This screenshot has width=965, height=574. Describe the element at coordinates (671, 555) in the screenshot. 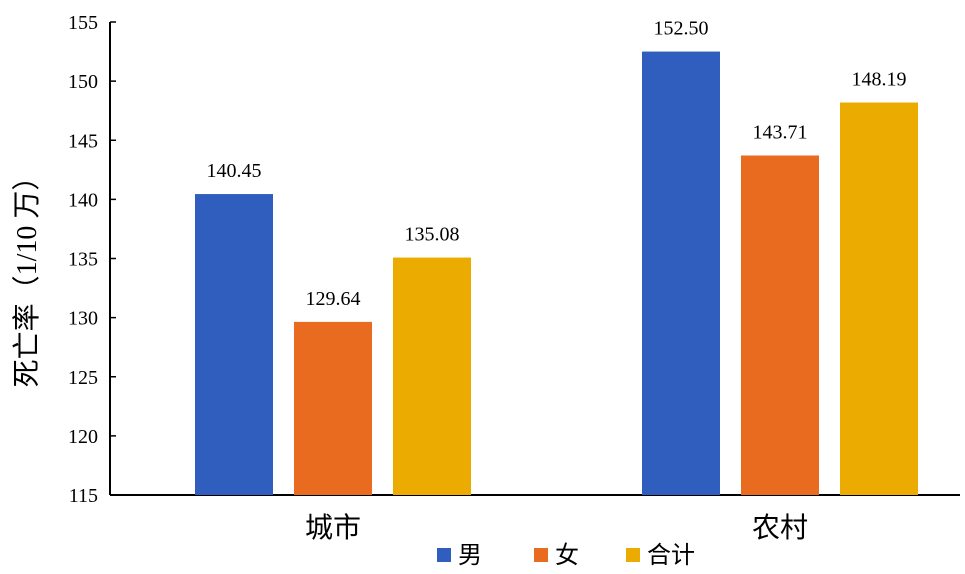

I see `legend-label: 合计` at that location.